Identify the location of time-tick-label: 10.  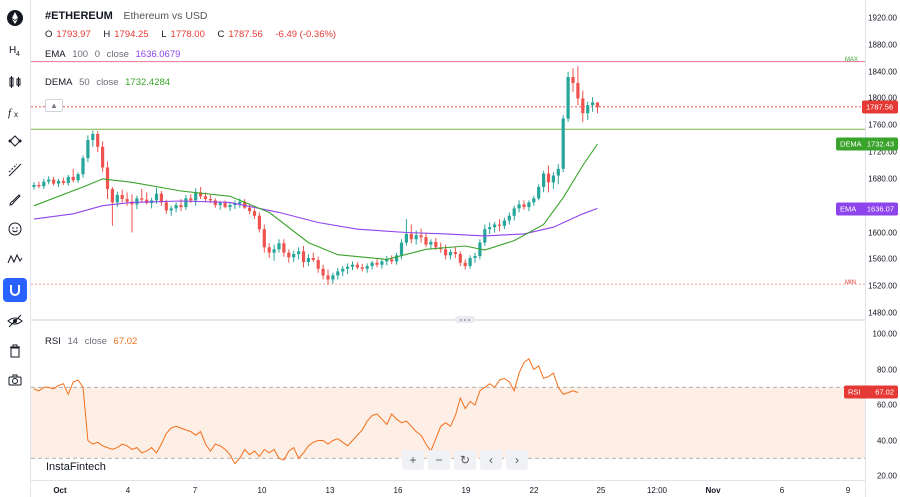
(262, 490).